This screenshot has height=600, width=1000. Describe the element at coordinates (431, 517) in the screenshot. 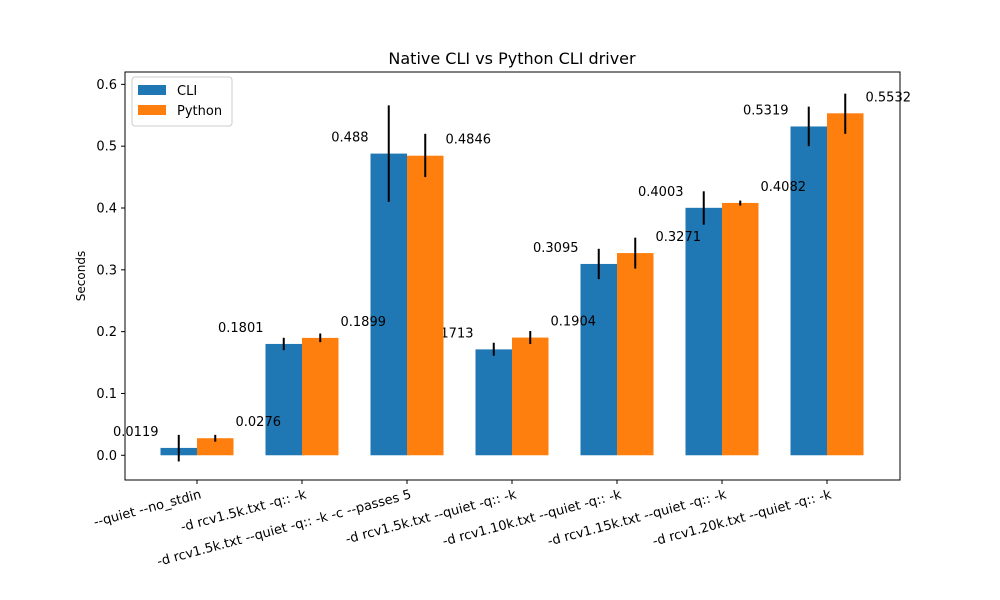

I see `x-tick-label: -d rcv1.5k.txt --quiet -q:: -k` at that location.